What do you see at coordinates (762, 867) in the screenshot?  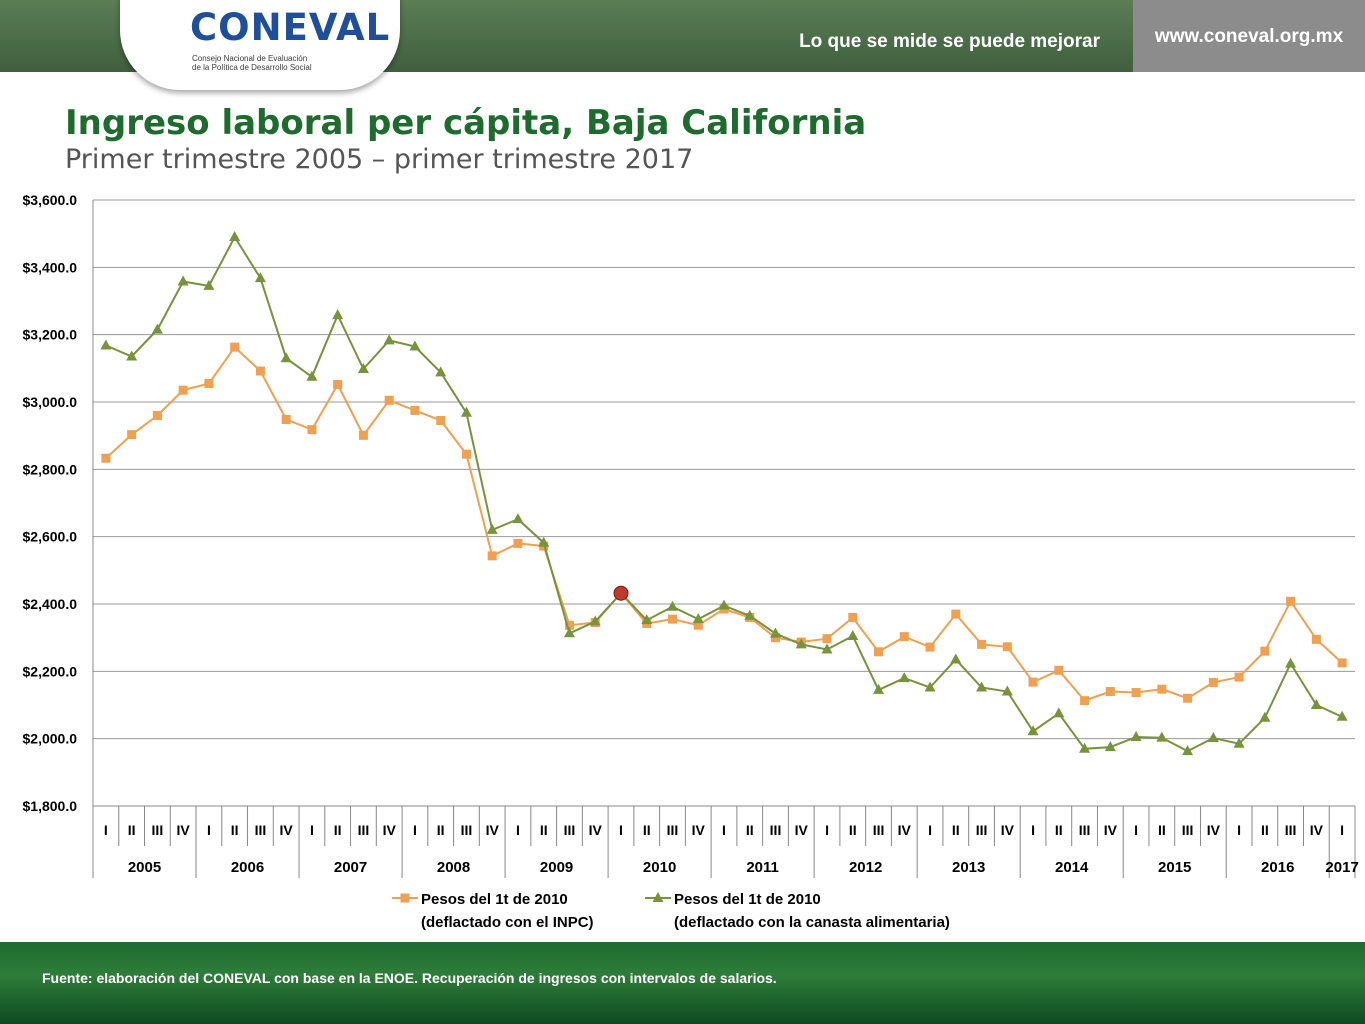 I see `year-label: 2011` at bounding box center [762, 867].